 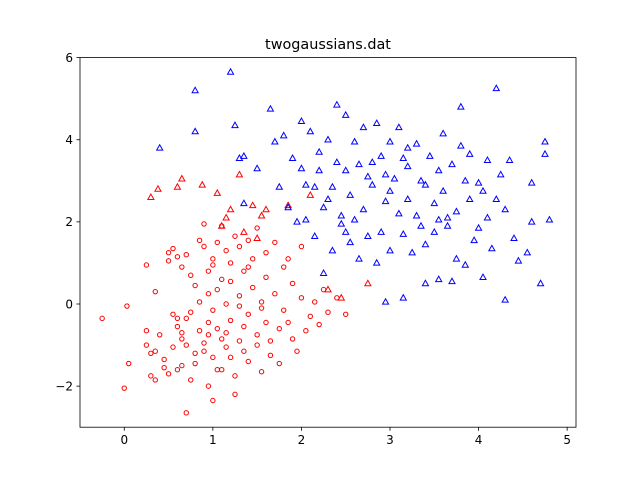 What do you see at coordinates (345, 437) in the screenshot?
I see `x-axis: 0 1 2 3 4 5` at bounding box center [345, 437].